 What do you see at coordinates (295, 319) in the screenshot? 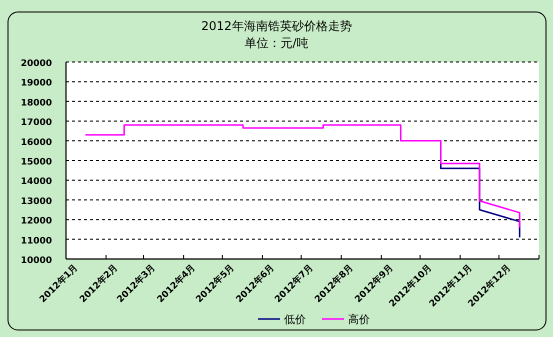
I see `legend-label: 低价` at bounding box center [295, 319].